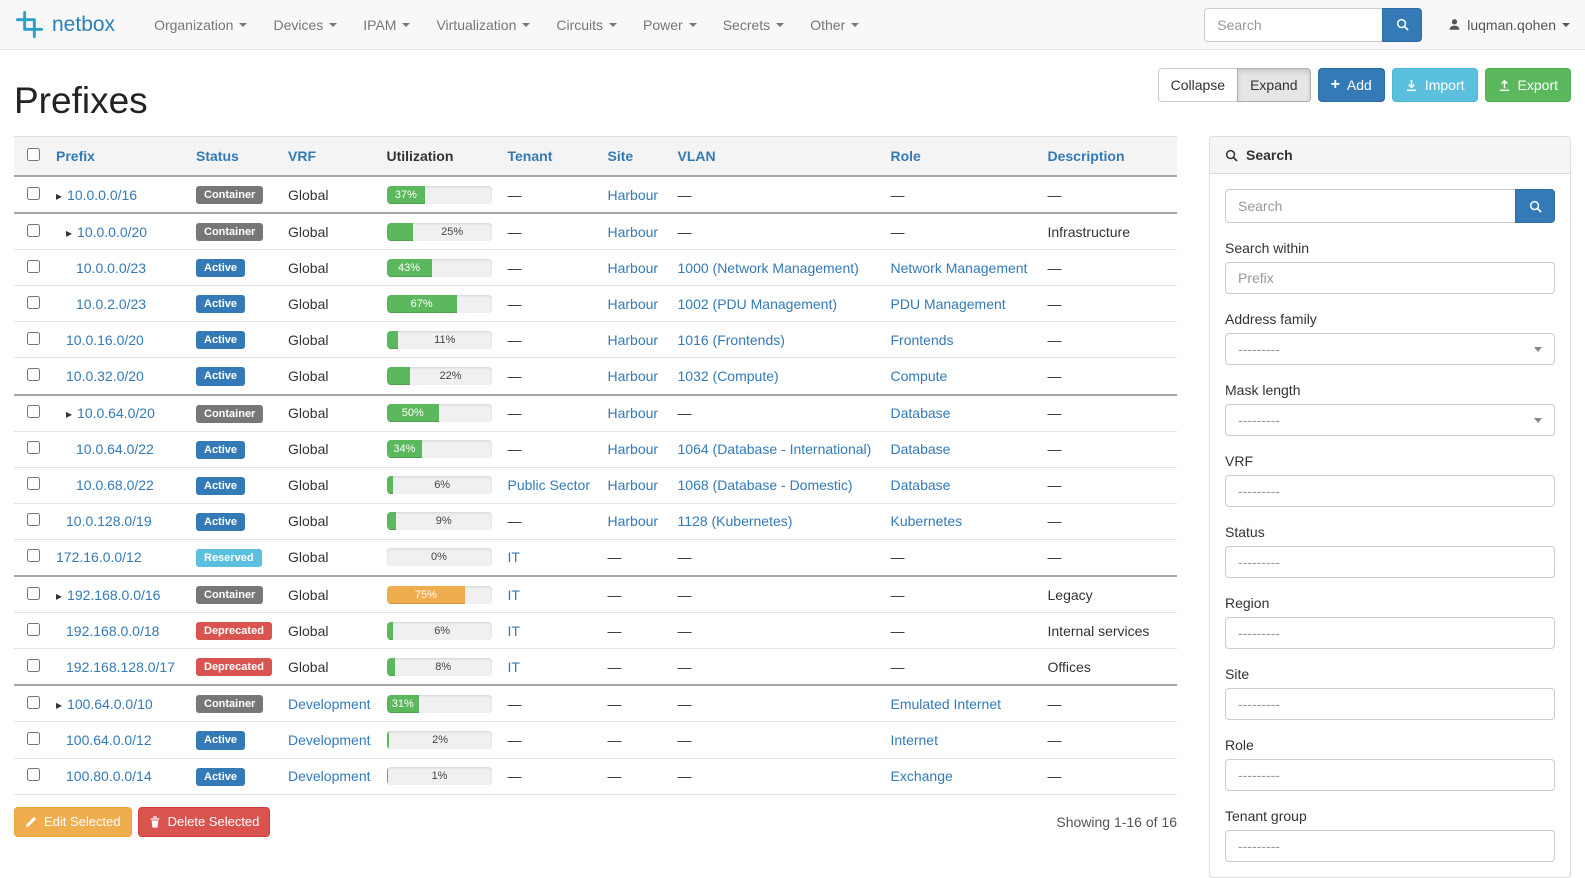 Image resolution: width=1585 pixels, height=878 pixels. What do you see at coordinates (959, 267) in the screenshot?
I see `role-link: Network Management` at bounding box center [959, 267].